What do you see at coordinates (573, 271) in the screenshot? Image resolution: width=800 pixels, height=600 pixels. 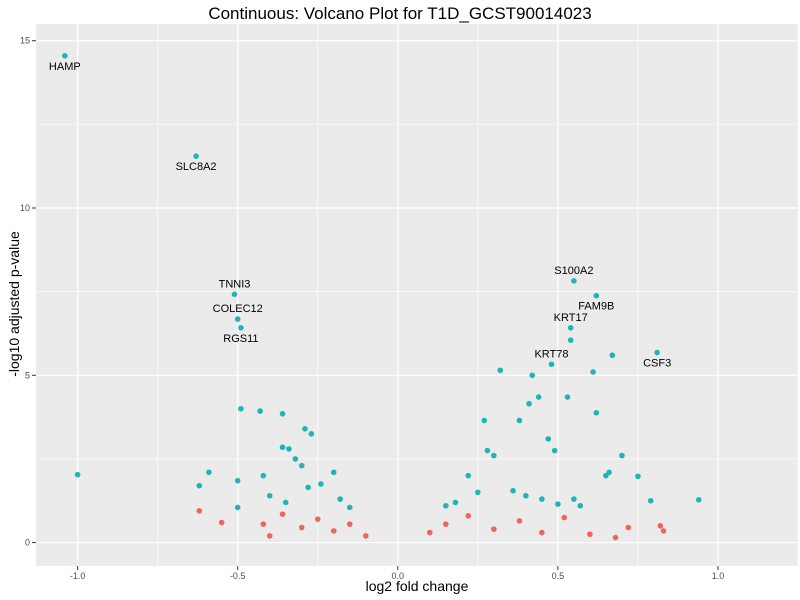 I see `gene-label: S100A2` at bounding box center [573, 271].